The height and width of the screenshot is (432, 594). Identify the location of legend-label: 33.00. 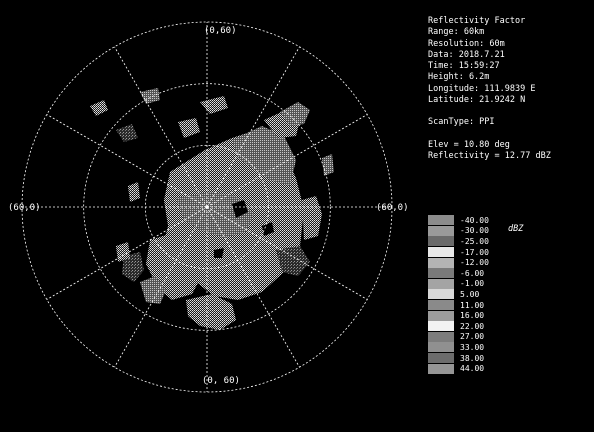
(472, 347).